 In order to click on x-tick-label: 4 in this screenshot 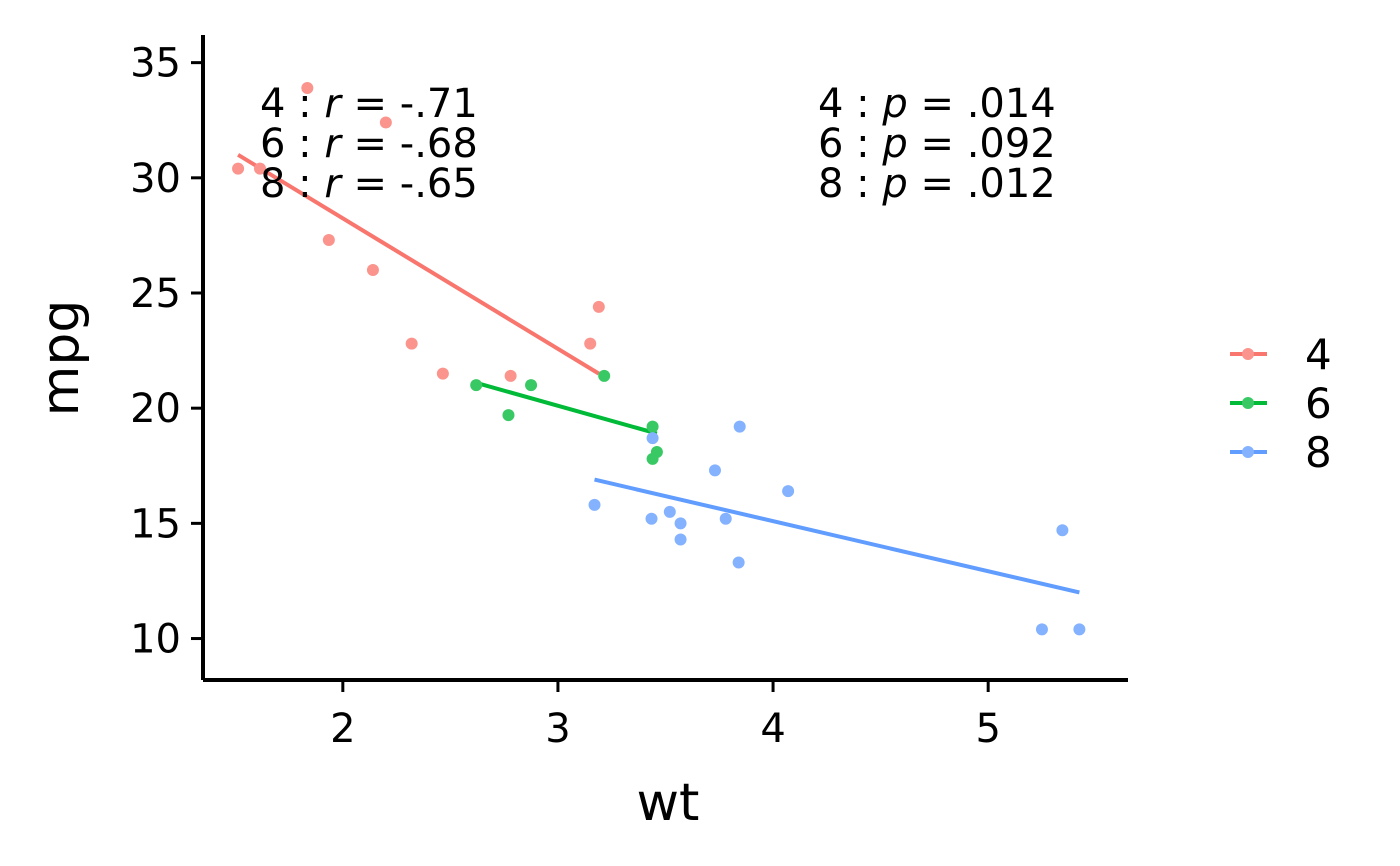, I will do `click(772, 729)`.